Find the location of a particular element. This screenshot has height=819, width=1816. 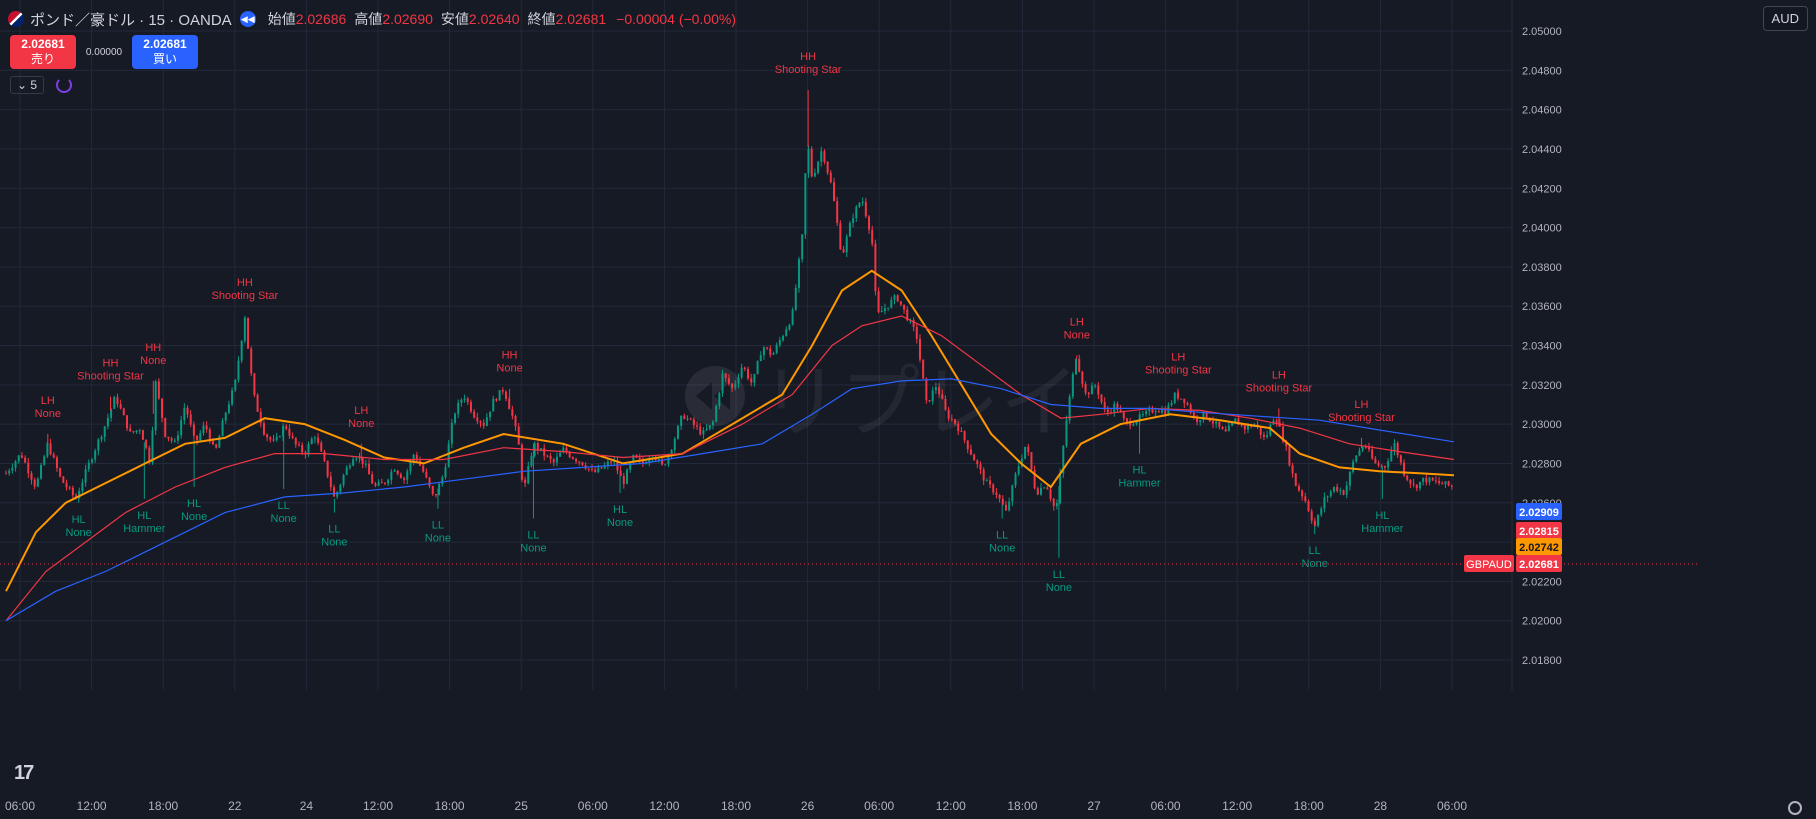

sell-price: 2.02681 is located at coordinates (43, 44).